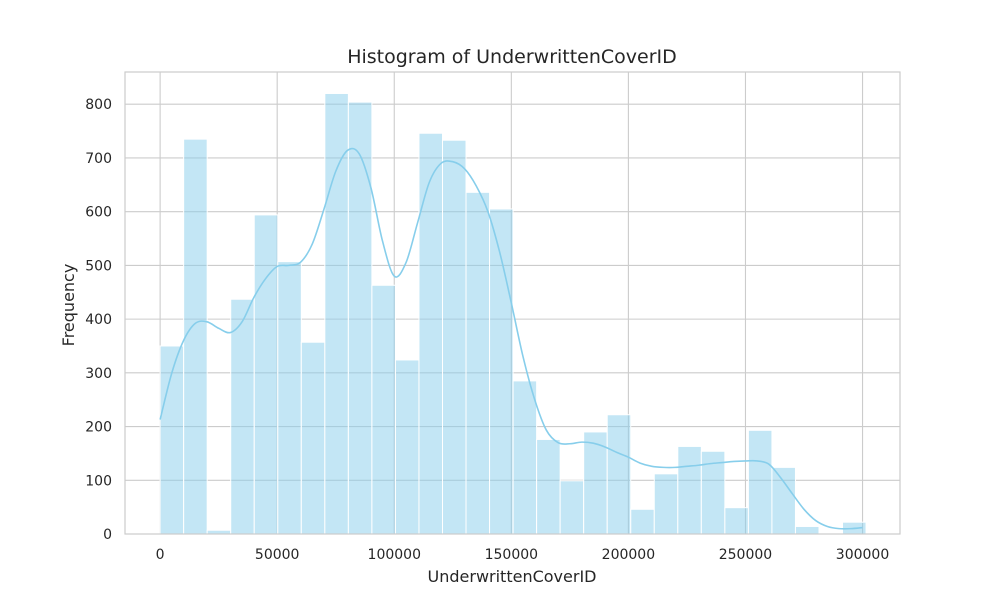  I want to click on y-tick-labels: 0 100 200 300 400 500 600 700 800, so click(98, 320).